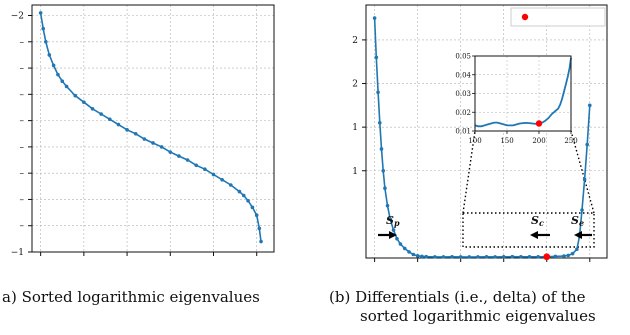 This screenshot has width=630, height=335. What do you see at coordinates (355, 41) in the screenshot?
I see `chart-b-ytick-label: 2` at bounding box center [355, 41].